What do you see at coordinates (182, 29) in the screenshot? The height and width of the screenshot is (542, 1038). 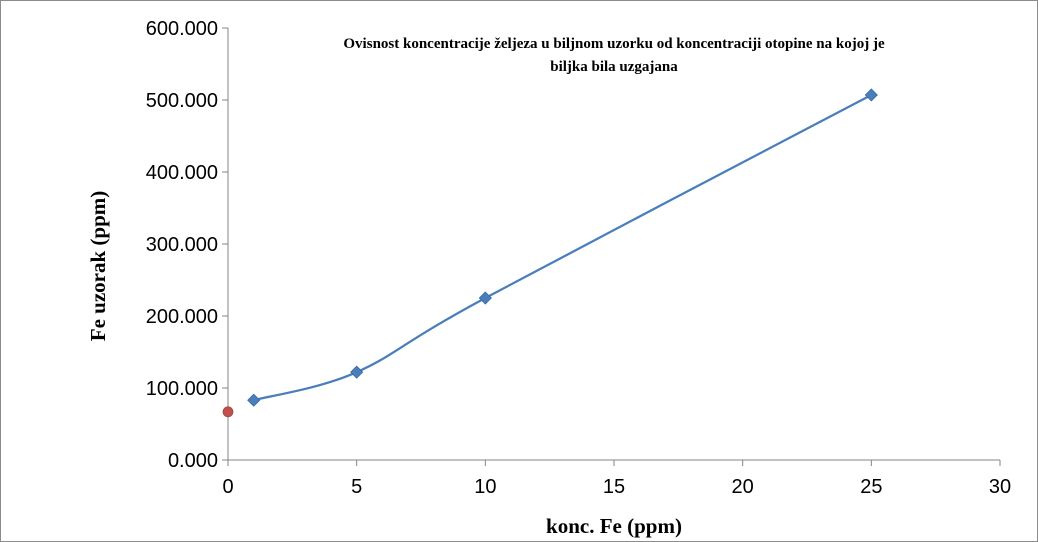 I see `y-tick-label: 600.000` at bounding box center [182, 29].